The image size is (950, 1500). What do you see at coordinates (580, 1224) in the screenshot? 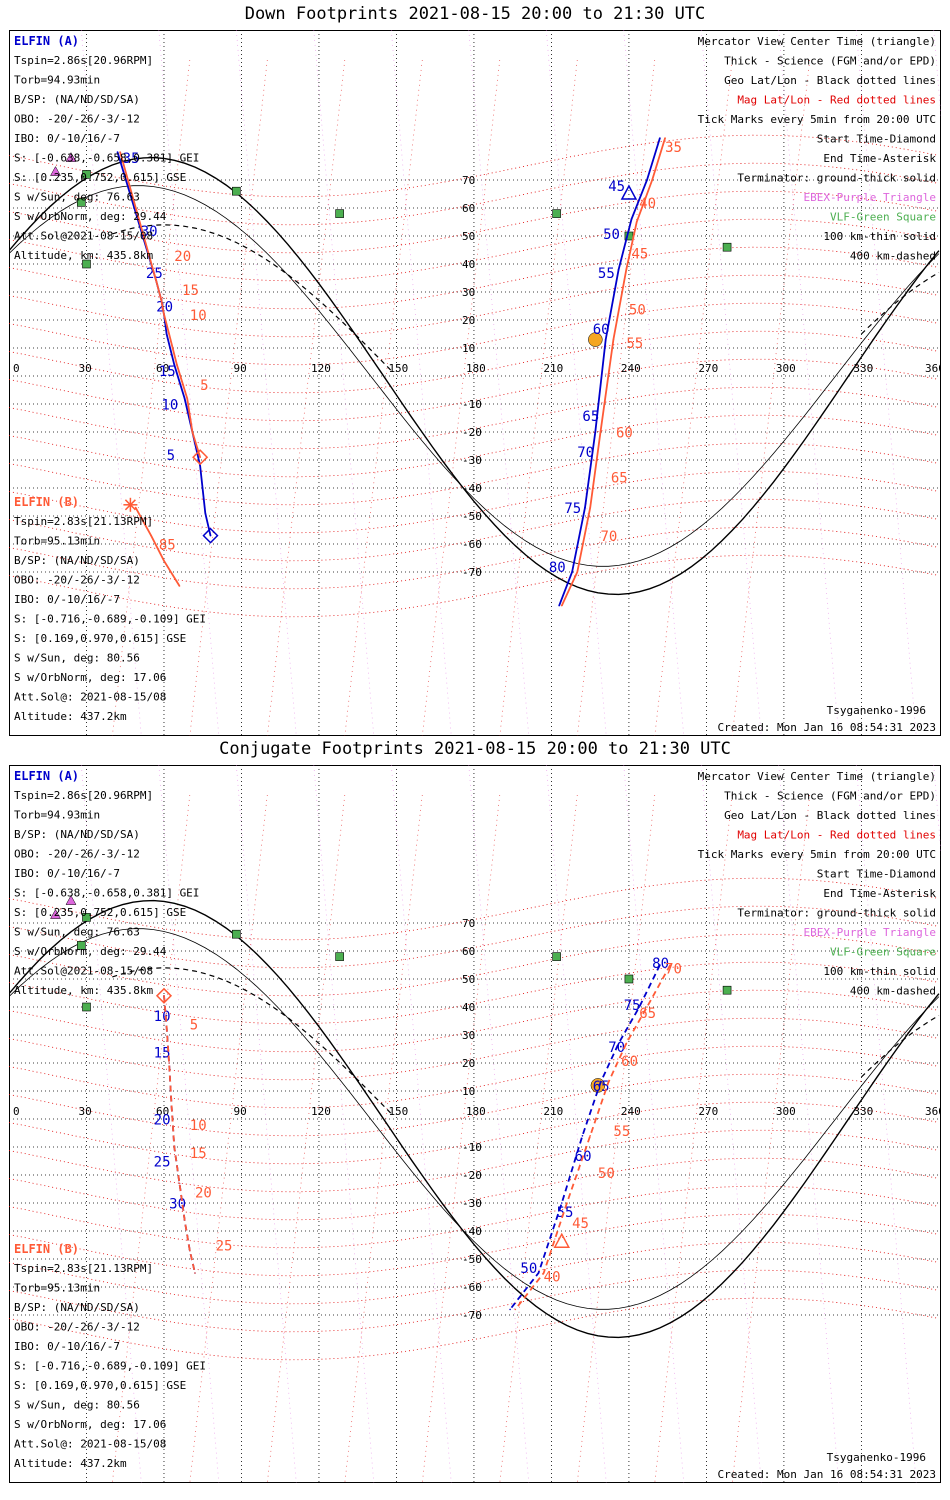
I see `time-tick-label: 45` at bounding box center [580, 1224].